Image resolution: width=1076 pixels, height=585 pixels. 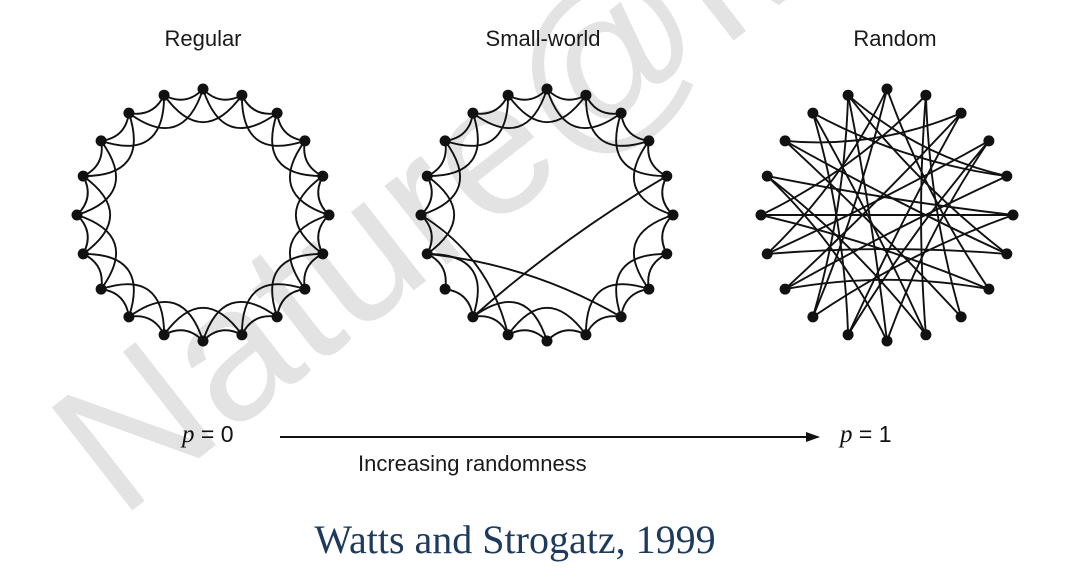 I want to click on p-symbol: p, so click(x=188, y=434).